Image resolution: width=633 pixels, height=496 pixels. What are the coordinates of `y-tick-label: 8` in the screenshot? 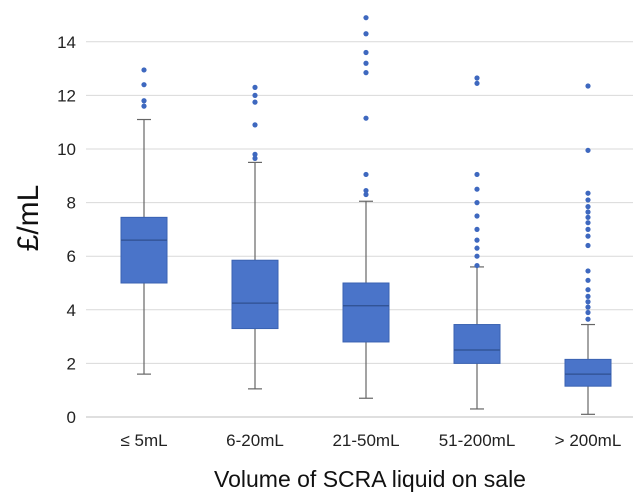 It's located at (71, 203).